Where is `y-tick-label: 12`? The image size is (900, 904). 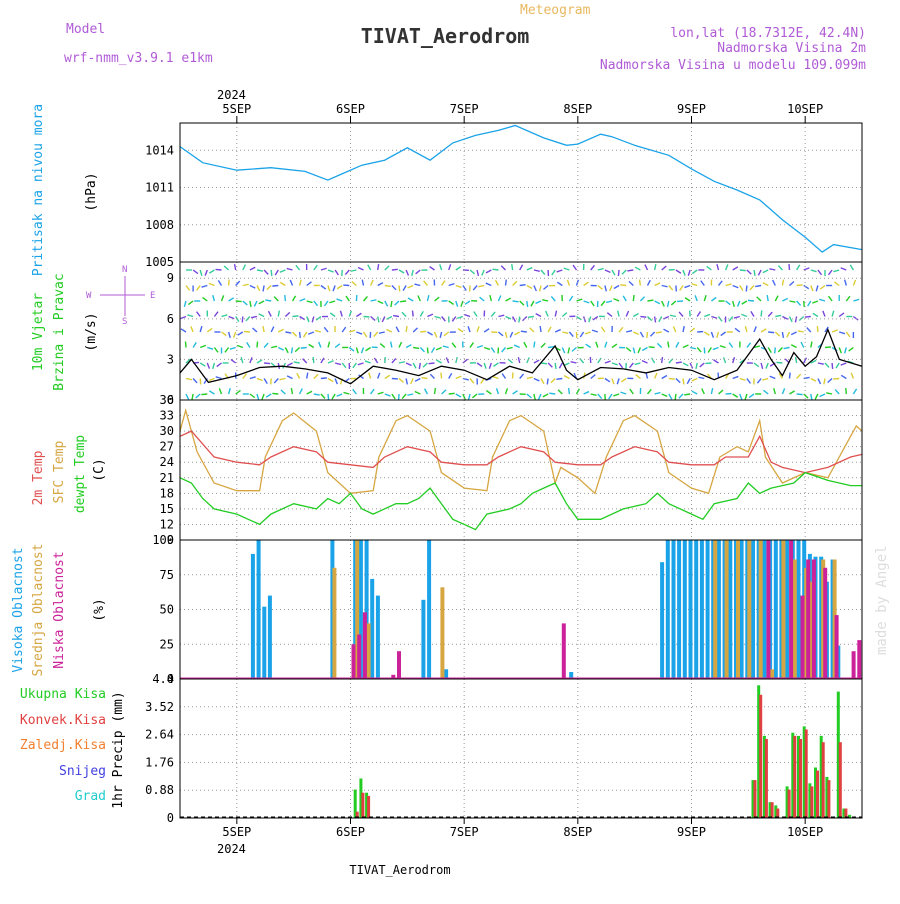 y-tick-label: 12 is located at coordinates (167, 524).